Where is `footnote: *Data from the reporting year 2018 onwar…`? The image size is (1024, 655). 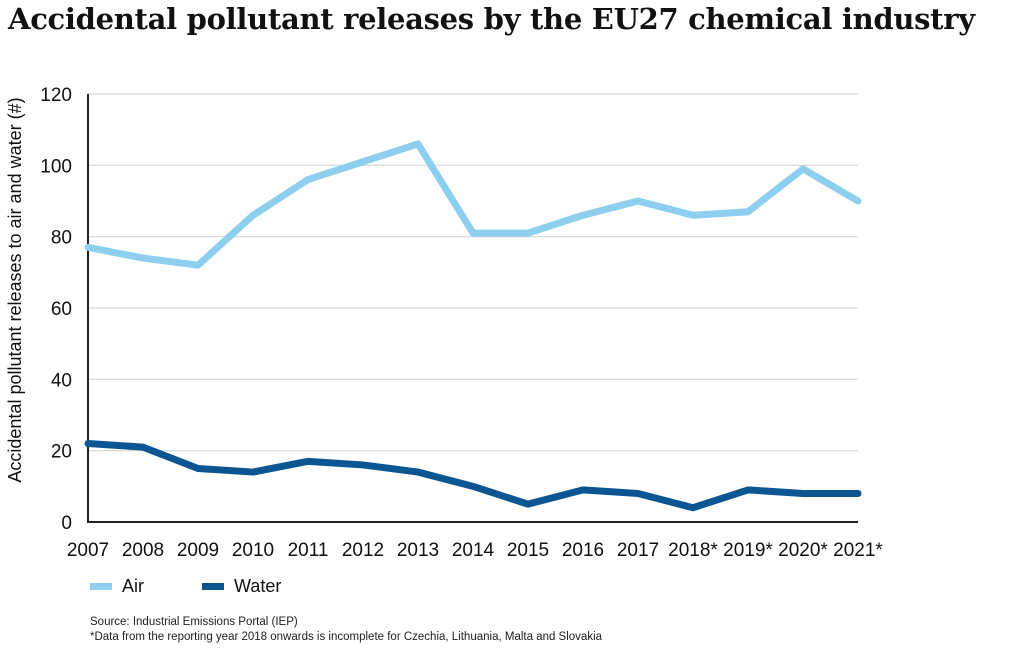 footnote: *Data from the reporting year 2018 onwar… is located at coordinates (346, 637).